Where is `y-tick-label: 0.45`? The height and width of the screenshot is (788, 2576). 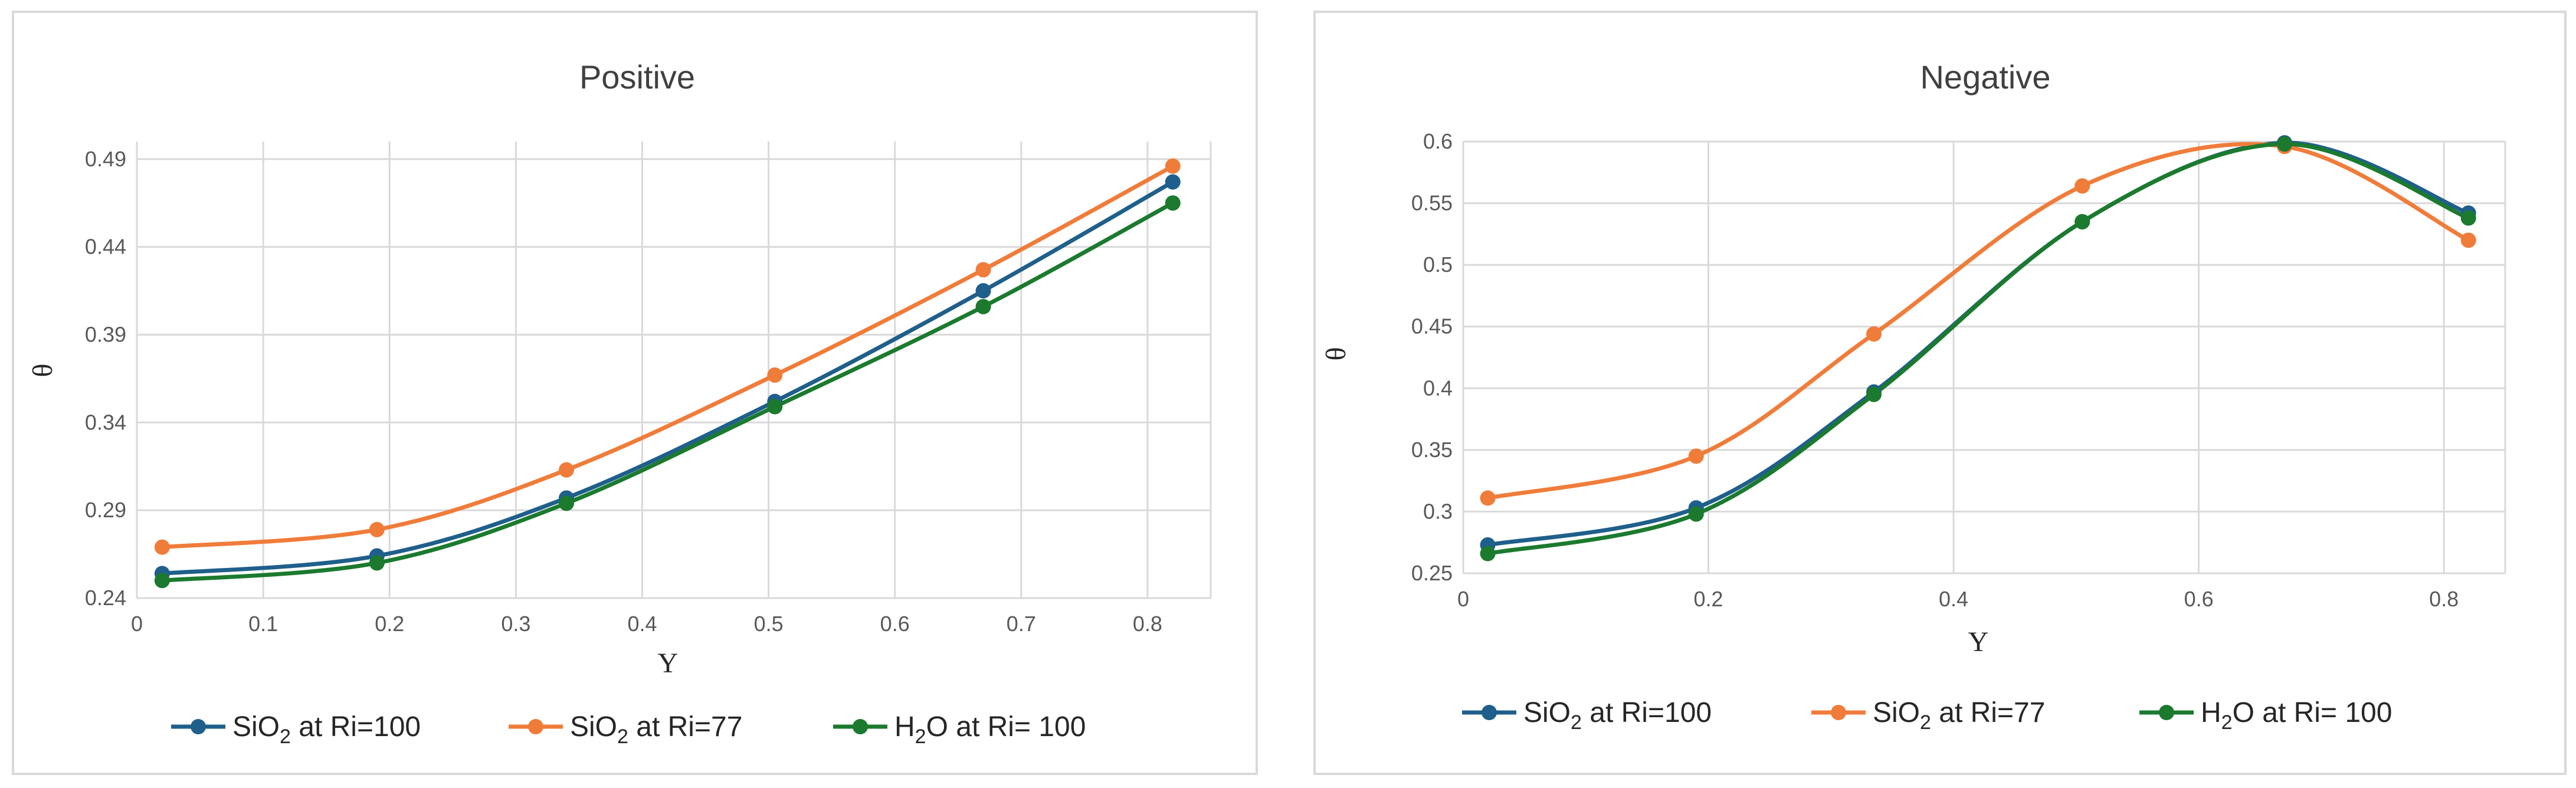 y-tick-label: 0.45 is located at coordinates (1432, 327).